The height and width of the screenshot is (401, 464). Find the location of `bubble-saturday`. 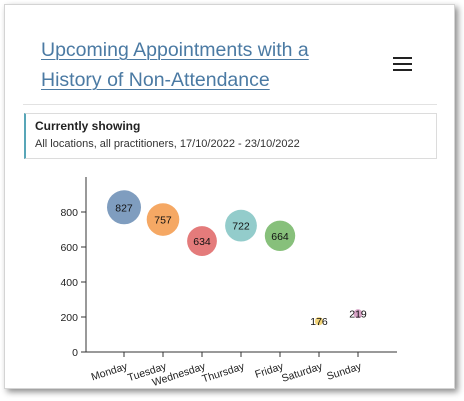

bubble-saturday is located at coordinates (319, 321).